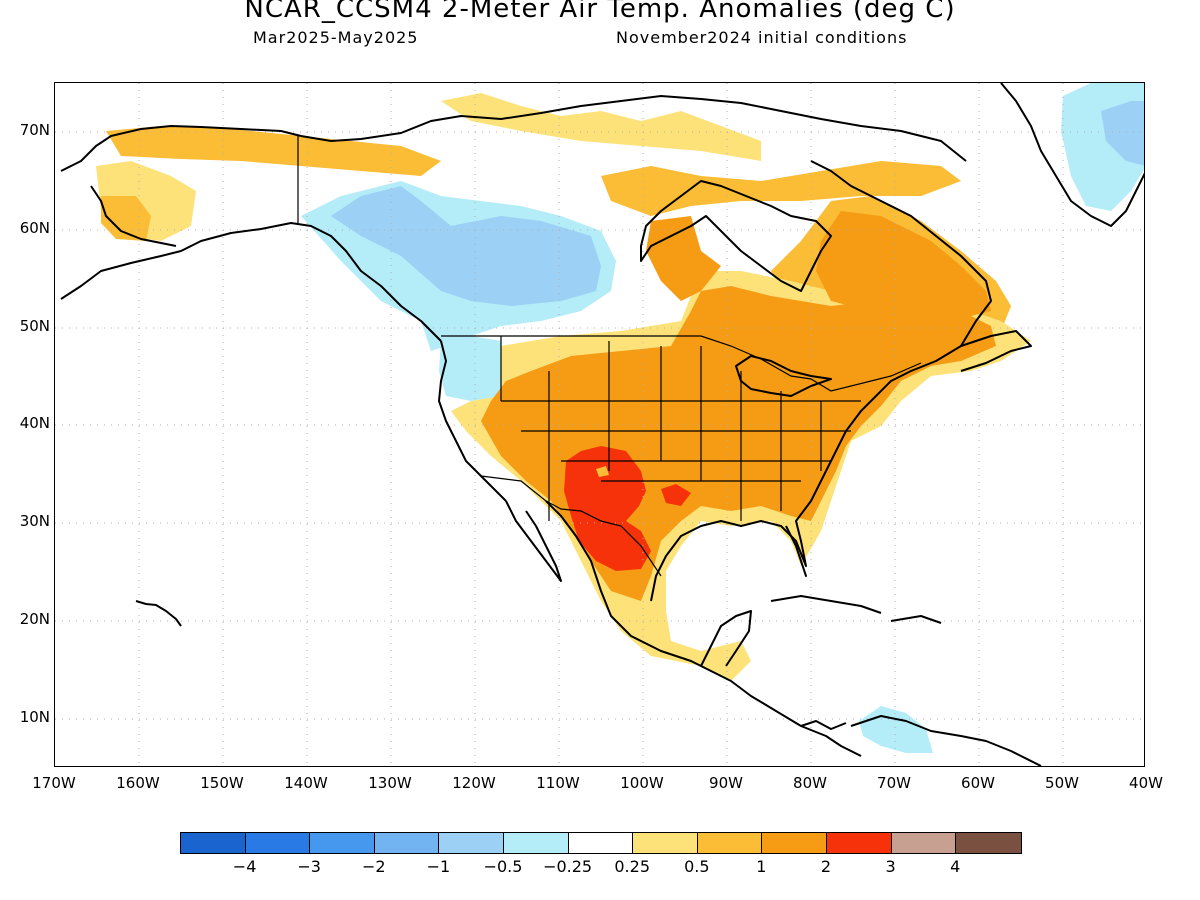 The image size is (1200, 900). I want to click on coast-panama, so click(823, 725).